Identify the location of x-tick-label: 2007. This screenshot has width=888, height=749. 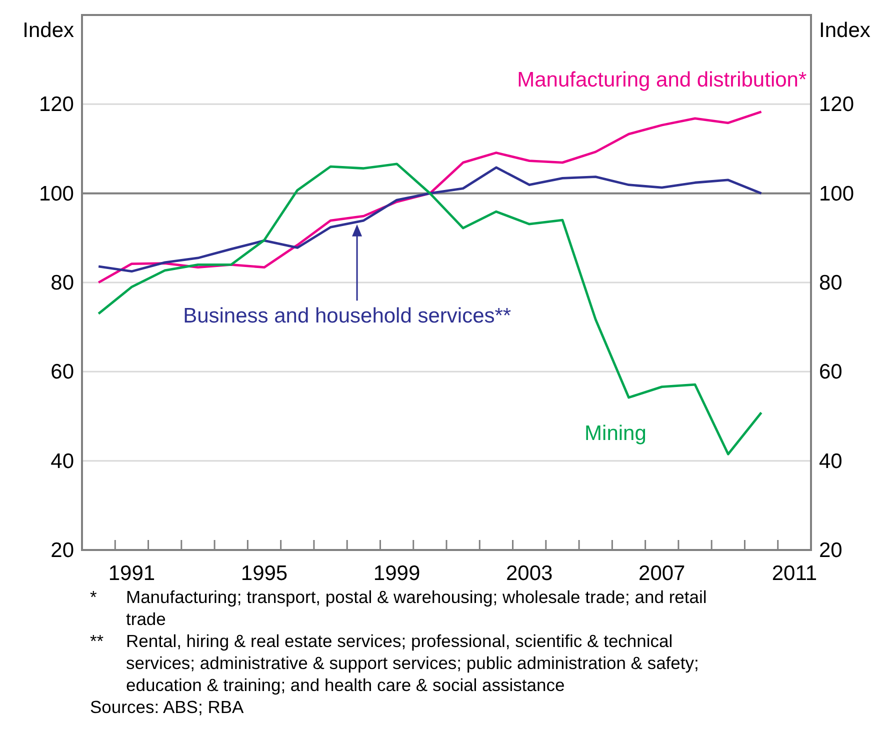
(662, 573).